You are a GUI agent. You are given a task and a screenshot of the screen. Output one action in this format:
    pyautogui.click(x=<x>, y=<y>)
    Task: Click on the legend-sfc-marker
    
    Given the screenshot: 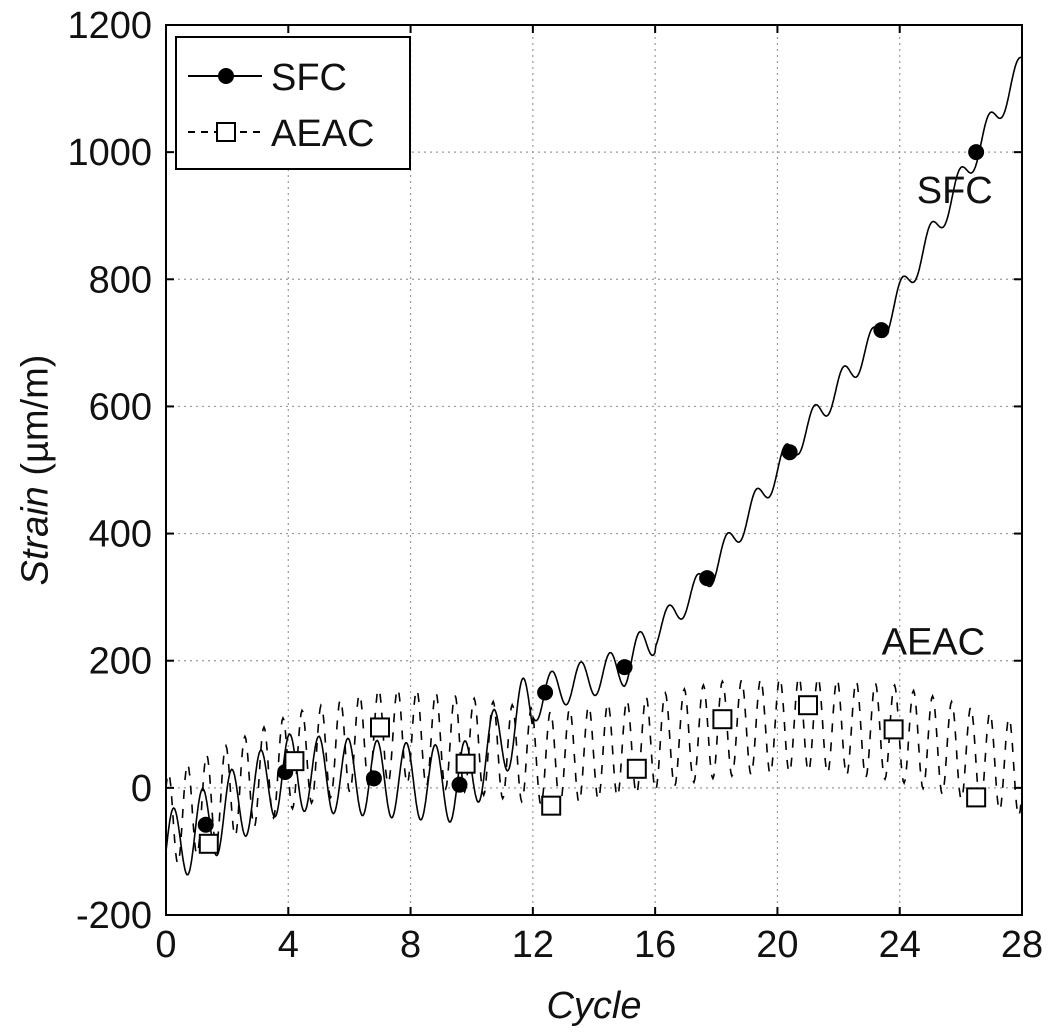 What is the action you would take?
    pyautogui.click(x=226, y=76)
    